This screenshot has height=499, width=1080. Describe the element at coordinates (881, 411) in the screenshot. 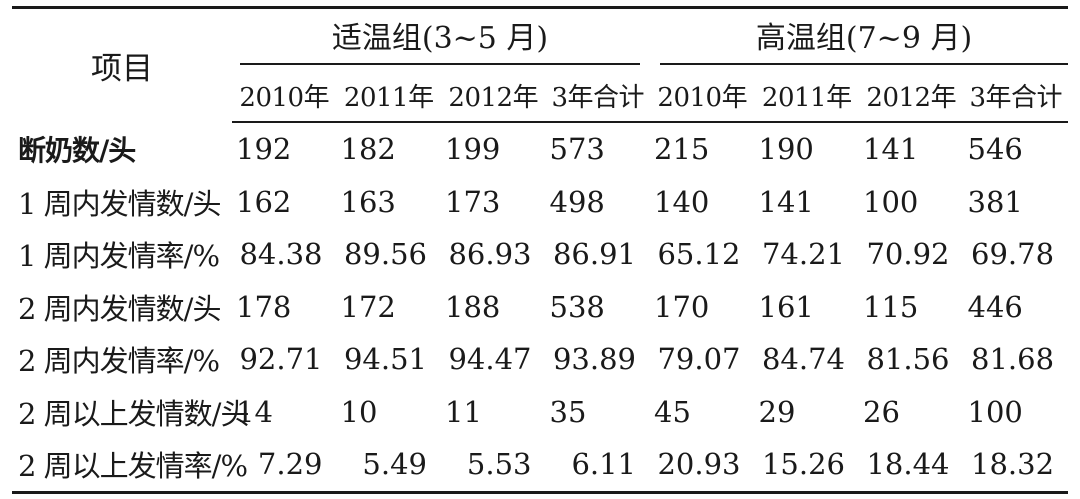

I see `table-cell: 26` at that location.